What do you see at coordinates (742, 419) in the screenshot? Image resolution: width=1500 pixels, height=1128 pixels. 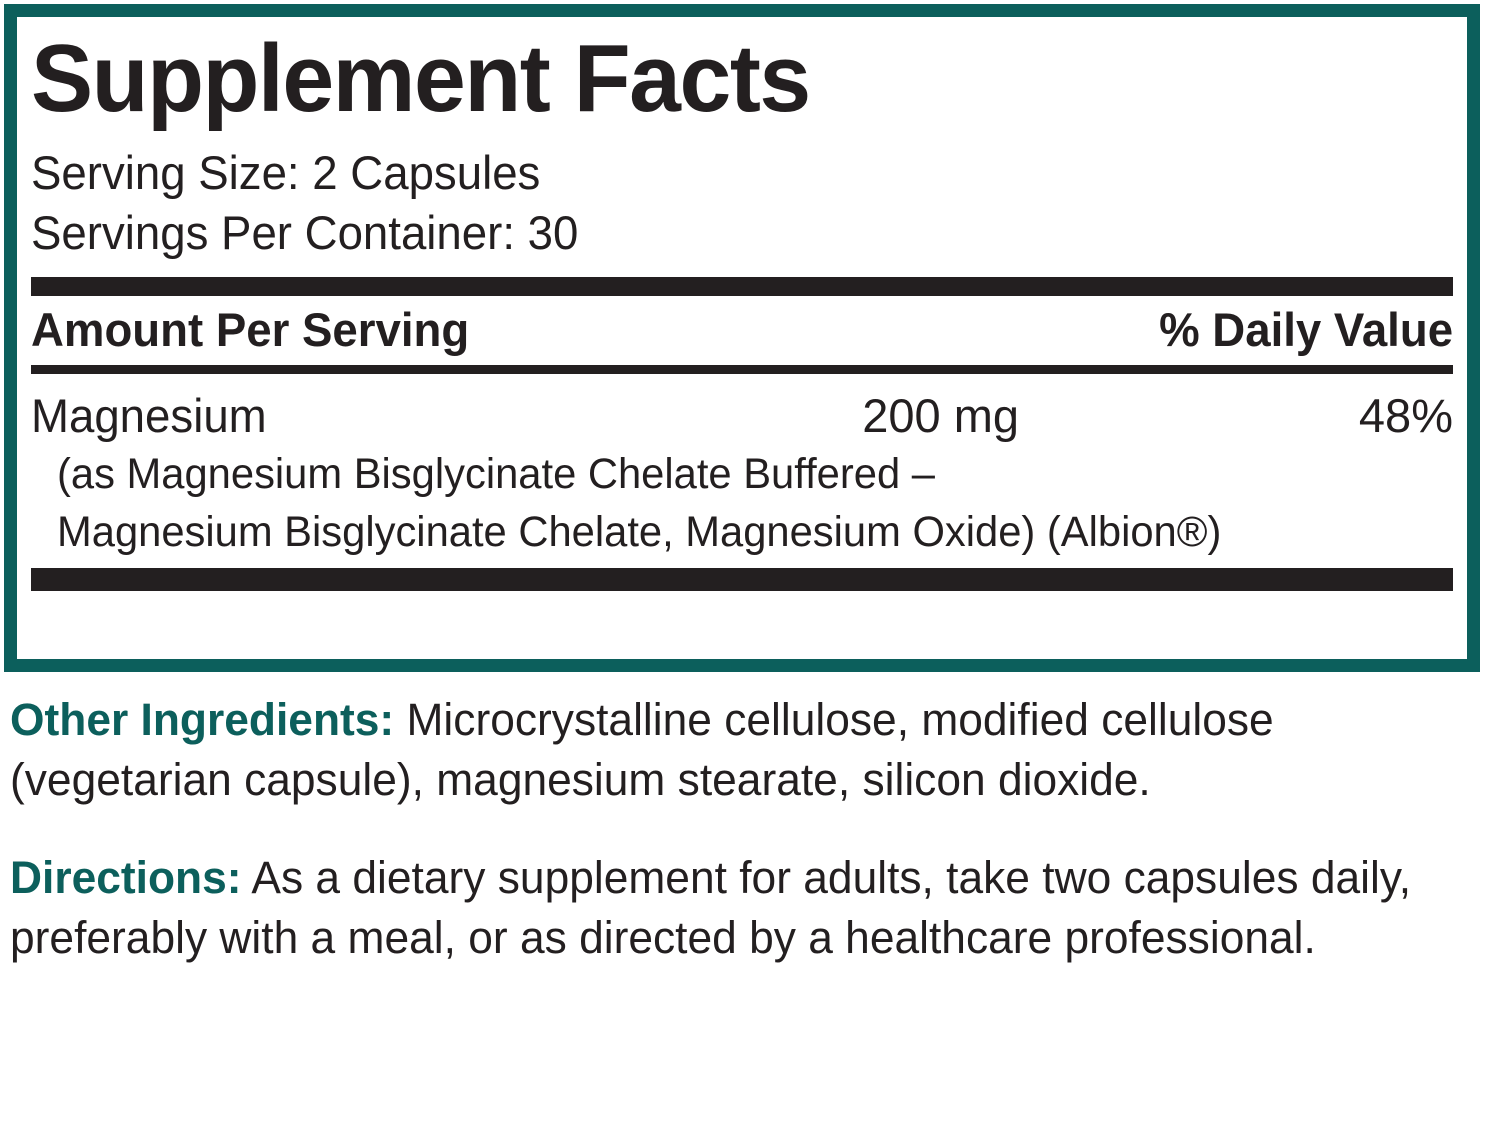 I see `table-row: Magnesium 200 mg 48%` at bounding box center [742, 419].